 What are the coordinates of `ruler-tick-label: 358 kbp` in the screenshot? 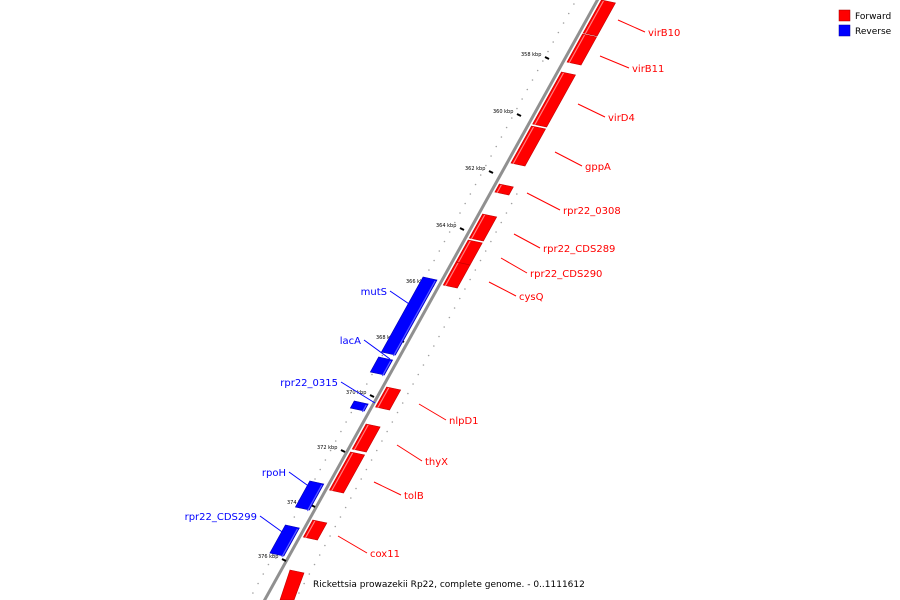 It's located at (531, 55).